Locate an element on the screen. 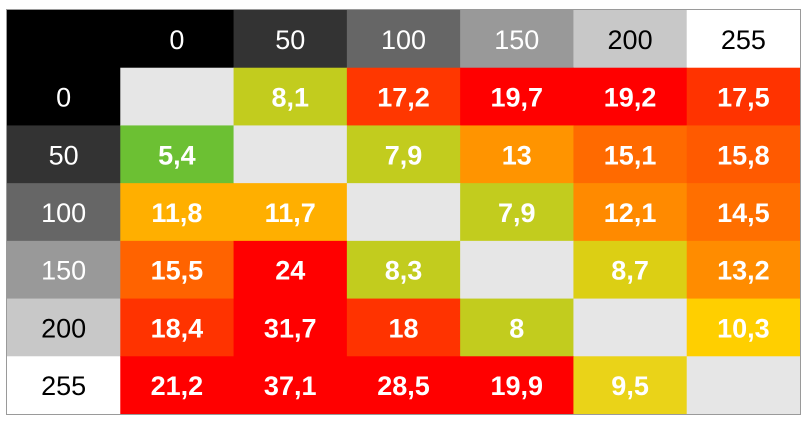 This screenshot has height=423, width=808. column-header-label: 200 is located at coordinates (630, 40).